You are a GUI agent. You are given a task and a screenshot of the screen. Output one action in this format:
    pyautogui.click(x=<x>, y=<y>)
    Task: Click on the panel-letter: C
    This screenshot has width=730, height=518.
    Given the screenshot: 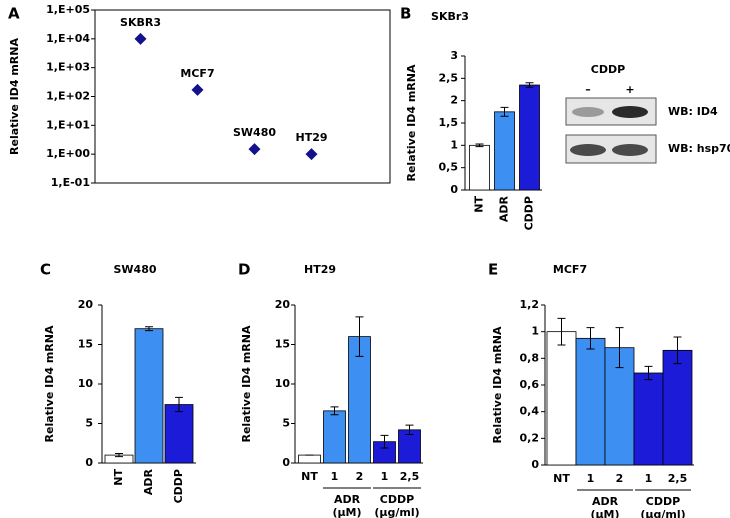 What is the action you would take?
    pyautogui.click(x=45, y=270)
    